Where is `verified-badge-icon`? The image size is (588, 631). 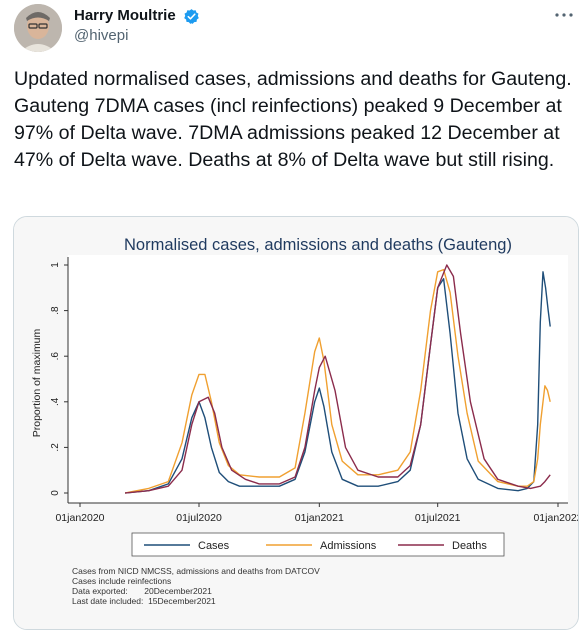 verified-badge-icon is located at coordinates (191, 16).